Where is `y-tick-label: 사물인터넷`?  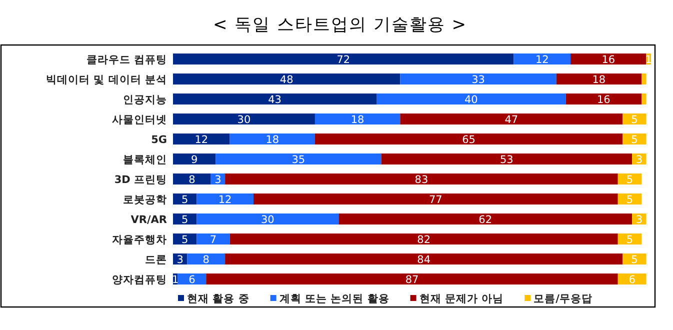
y-tick-label: 사물인터넷 is located at coordinates (139, 120).